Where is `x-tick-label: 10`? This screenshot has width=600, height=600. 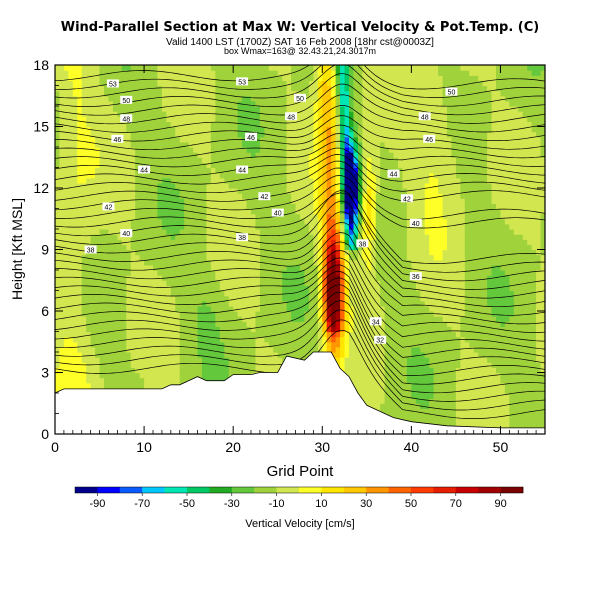
x-tick-label: 10 is located at coordinates (144, 447).